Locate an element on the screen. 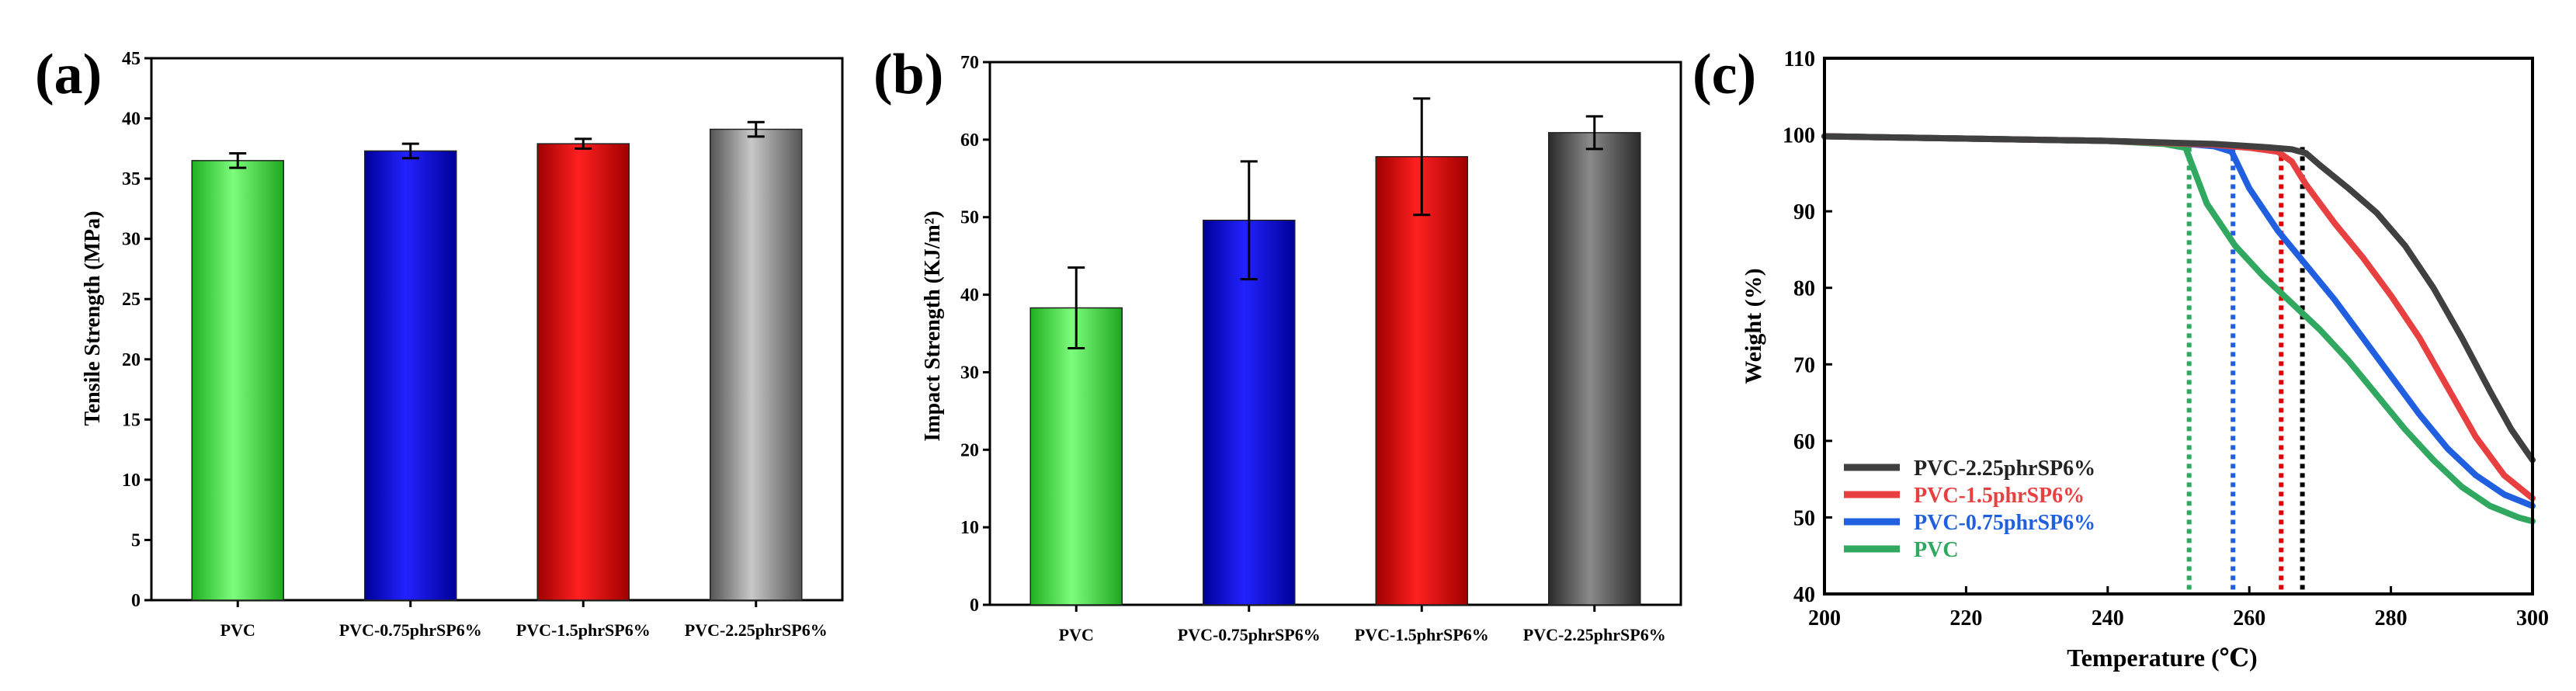  panel-c-xtick-label: 200 is located at coordinates (1824, 618).